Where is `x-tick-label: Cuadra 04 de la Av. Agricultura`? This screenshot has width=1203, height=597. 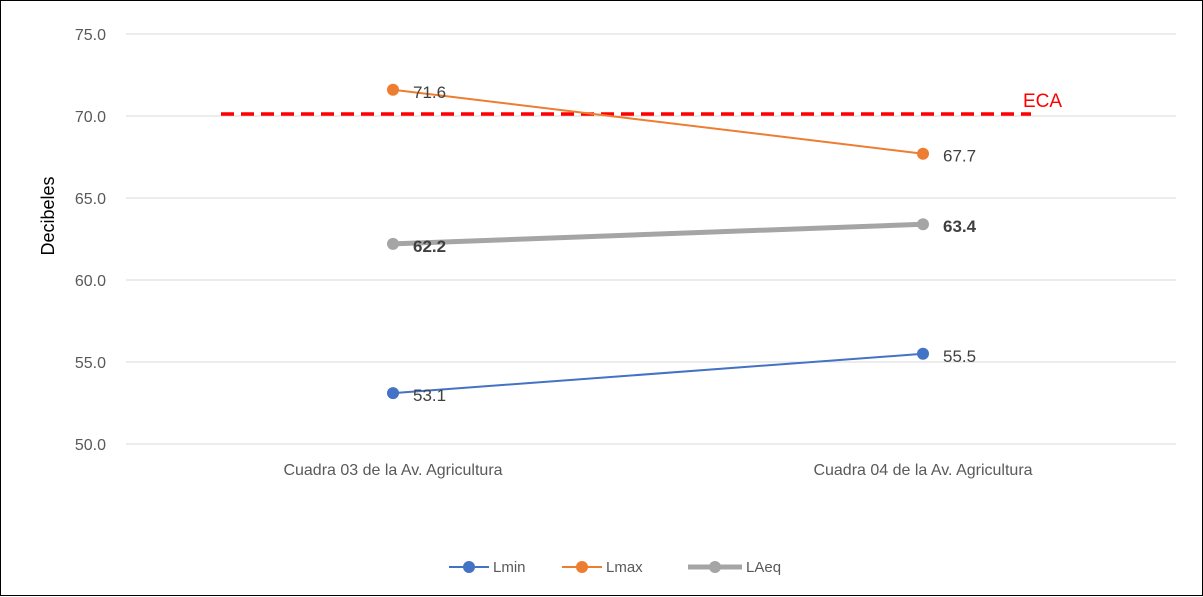 x-tick-label: Cuadra 04 de la Av. Agricultura is located at coordinates (922, 470).